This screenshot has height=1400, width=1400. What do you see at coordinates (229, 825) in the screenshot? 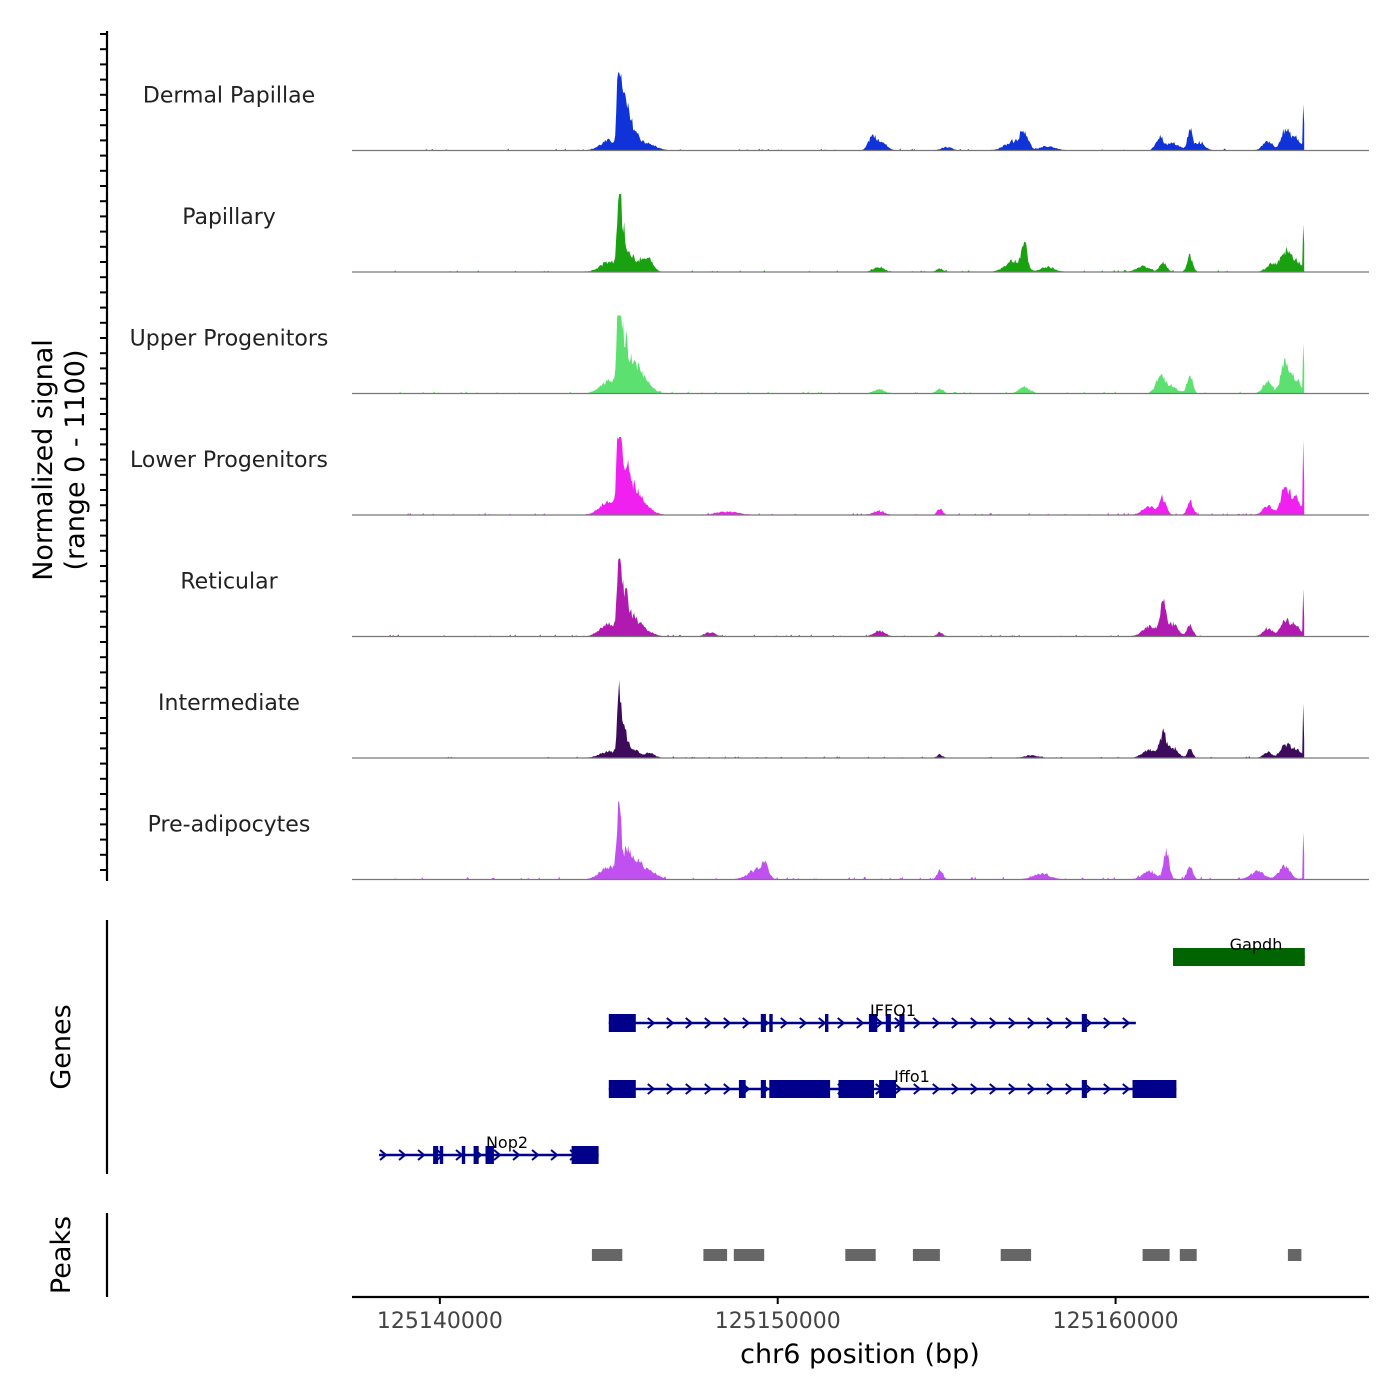
I see `track-label: Pre-adipocytes` at bounding box center [229, 825].